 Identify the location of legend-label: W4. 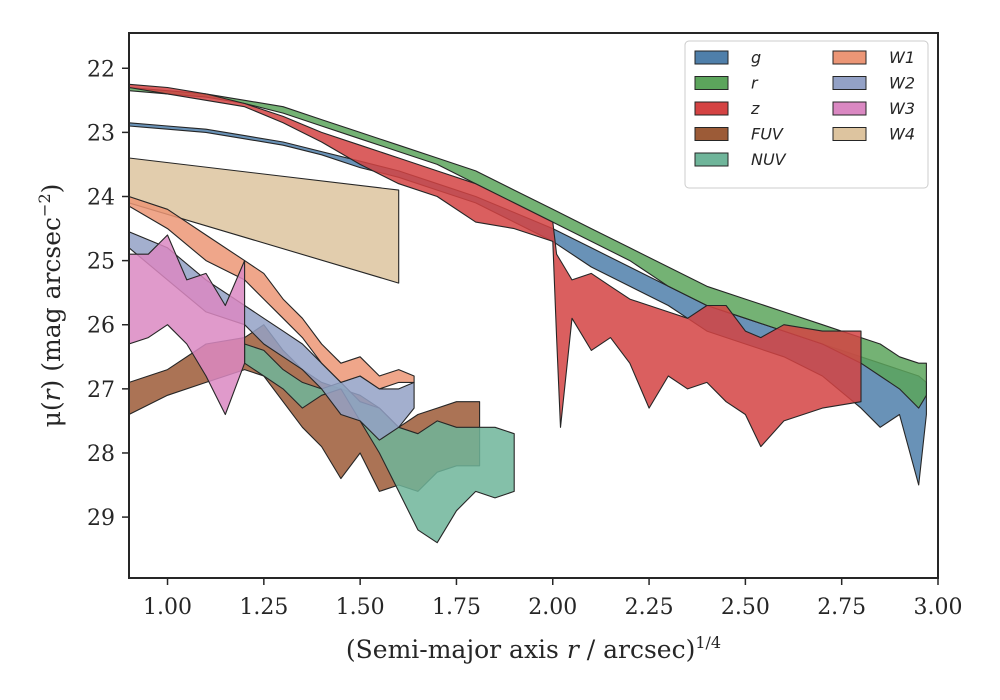
(902, 134).